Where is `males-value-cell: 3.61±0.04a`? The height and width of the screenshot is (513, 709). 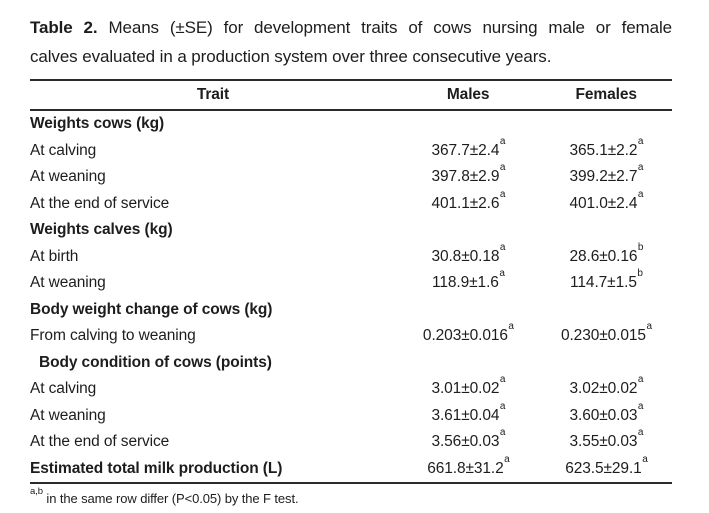 males-value-cell: 3.61±0.04a is located at coordinates (468, 412).